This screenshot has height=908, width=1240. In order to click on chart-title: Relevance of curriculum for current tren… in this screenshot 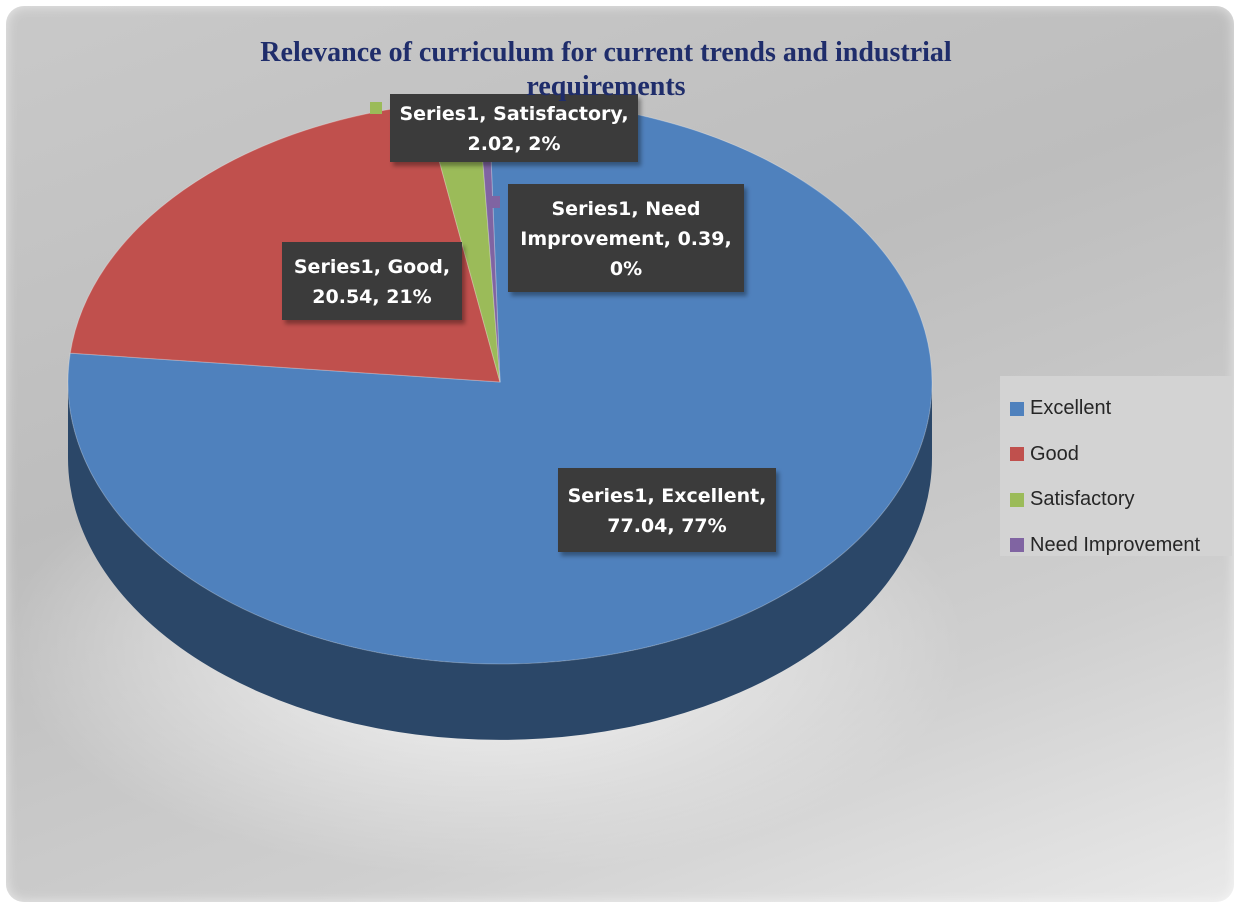, I will do `click(606, 69)`.